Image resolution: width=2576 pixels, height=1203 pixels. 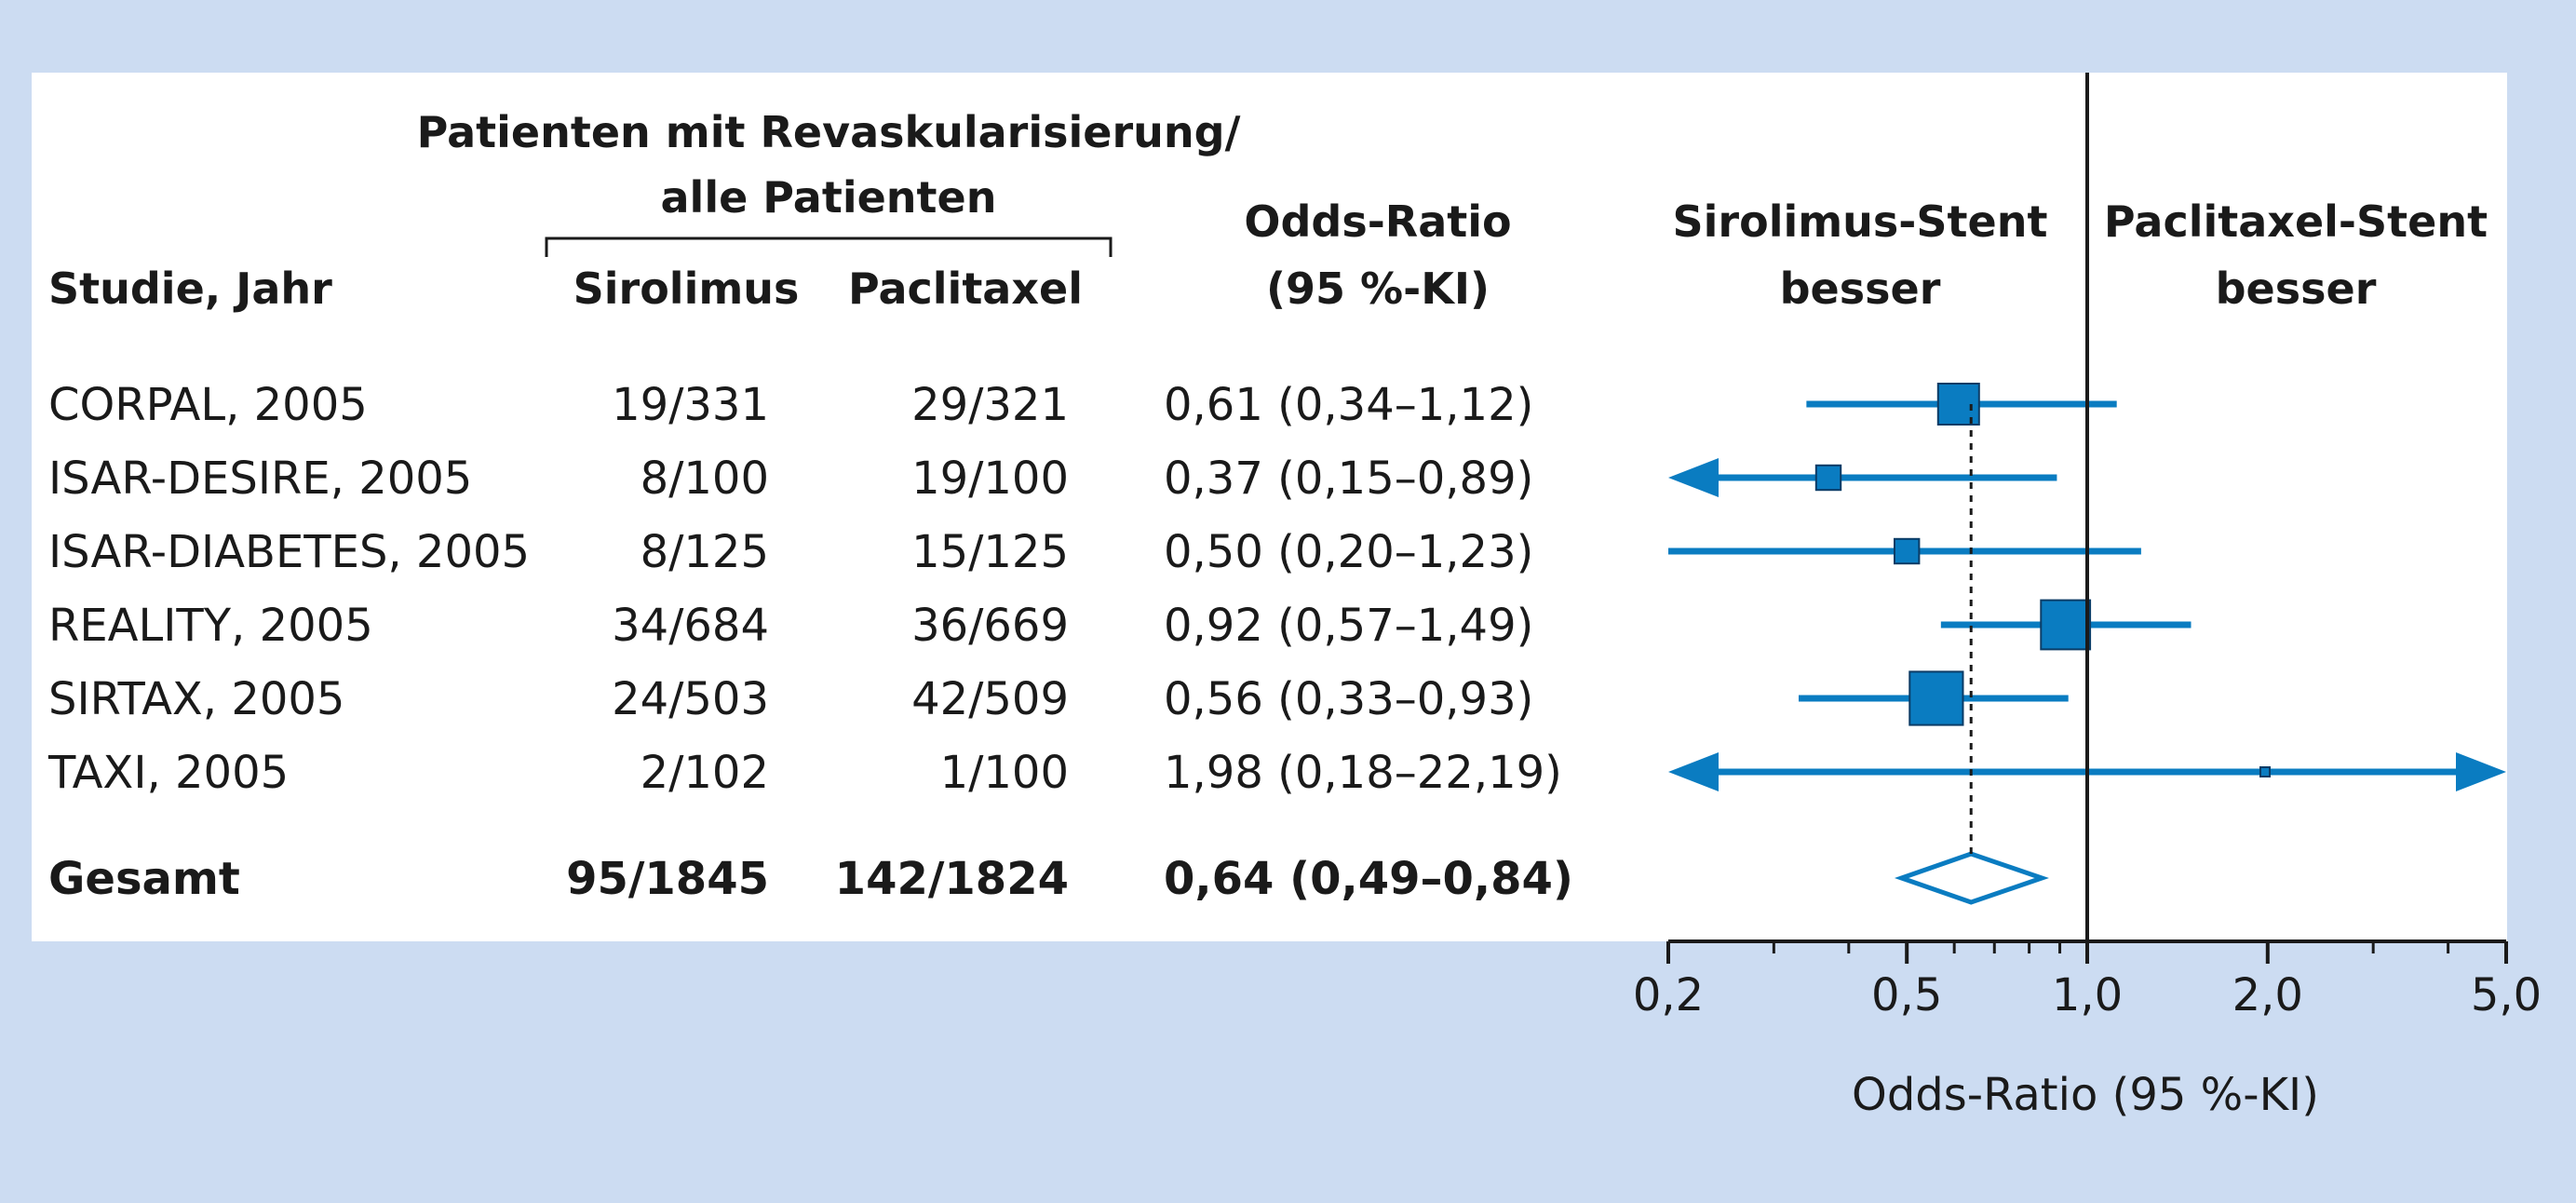 What do you see at coordinates (1348, 626) in the screenshot?
I see `odds-ratio-text: 0,92 (0,57–1,49)` at bounding box center [1348, 626].